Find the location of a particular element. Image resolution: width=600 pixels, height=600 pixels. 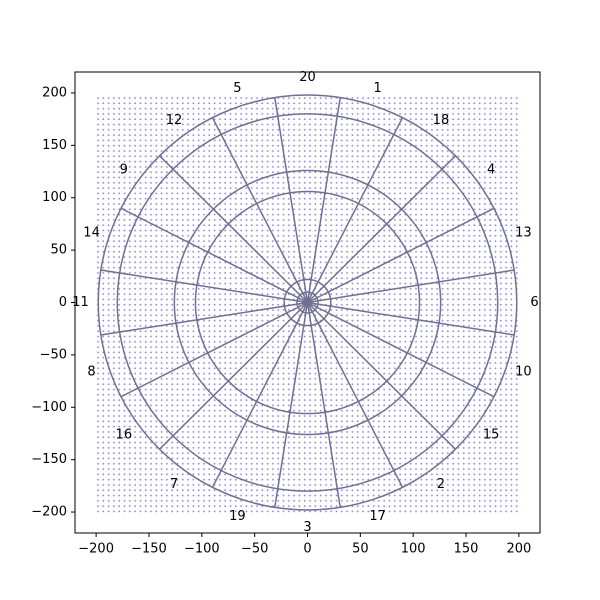

x-tick-label: 50 is located at coordinates (360, 549).